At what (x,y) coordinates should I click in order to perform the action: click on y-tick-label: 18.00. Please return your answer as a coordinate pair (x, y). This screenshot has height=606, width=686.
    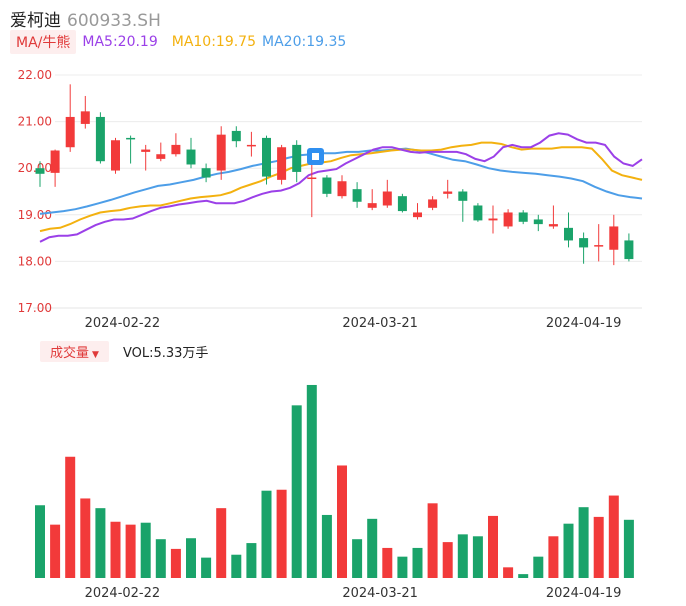
    Looking at the image, I should click on (35, 261).